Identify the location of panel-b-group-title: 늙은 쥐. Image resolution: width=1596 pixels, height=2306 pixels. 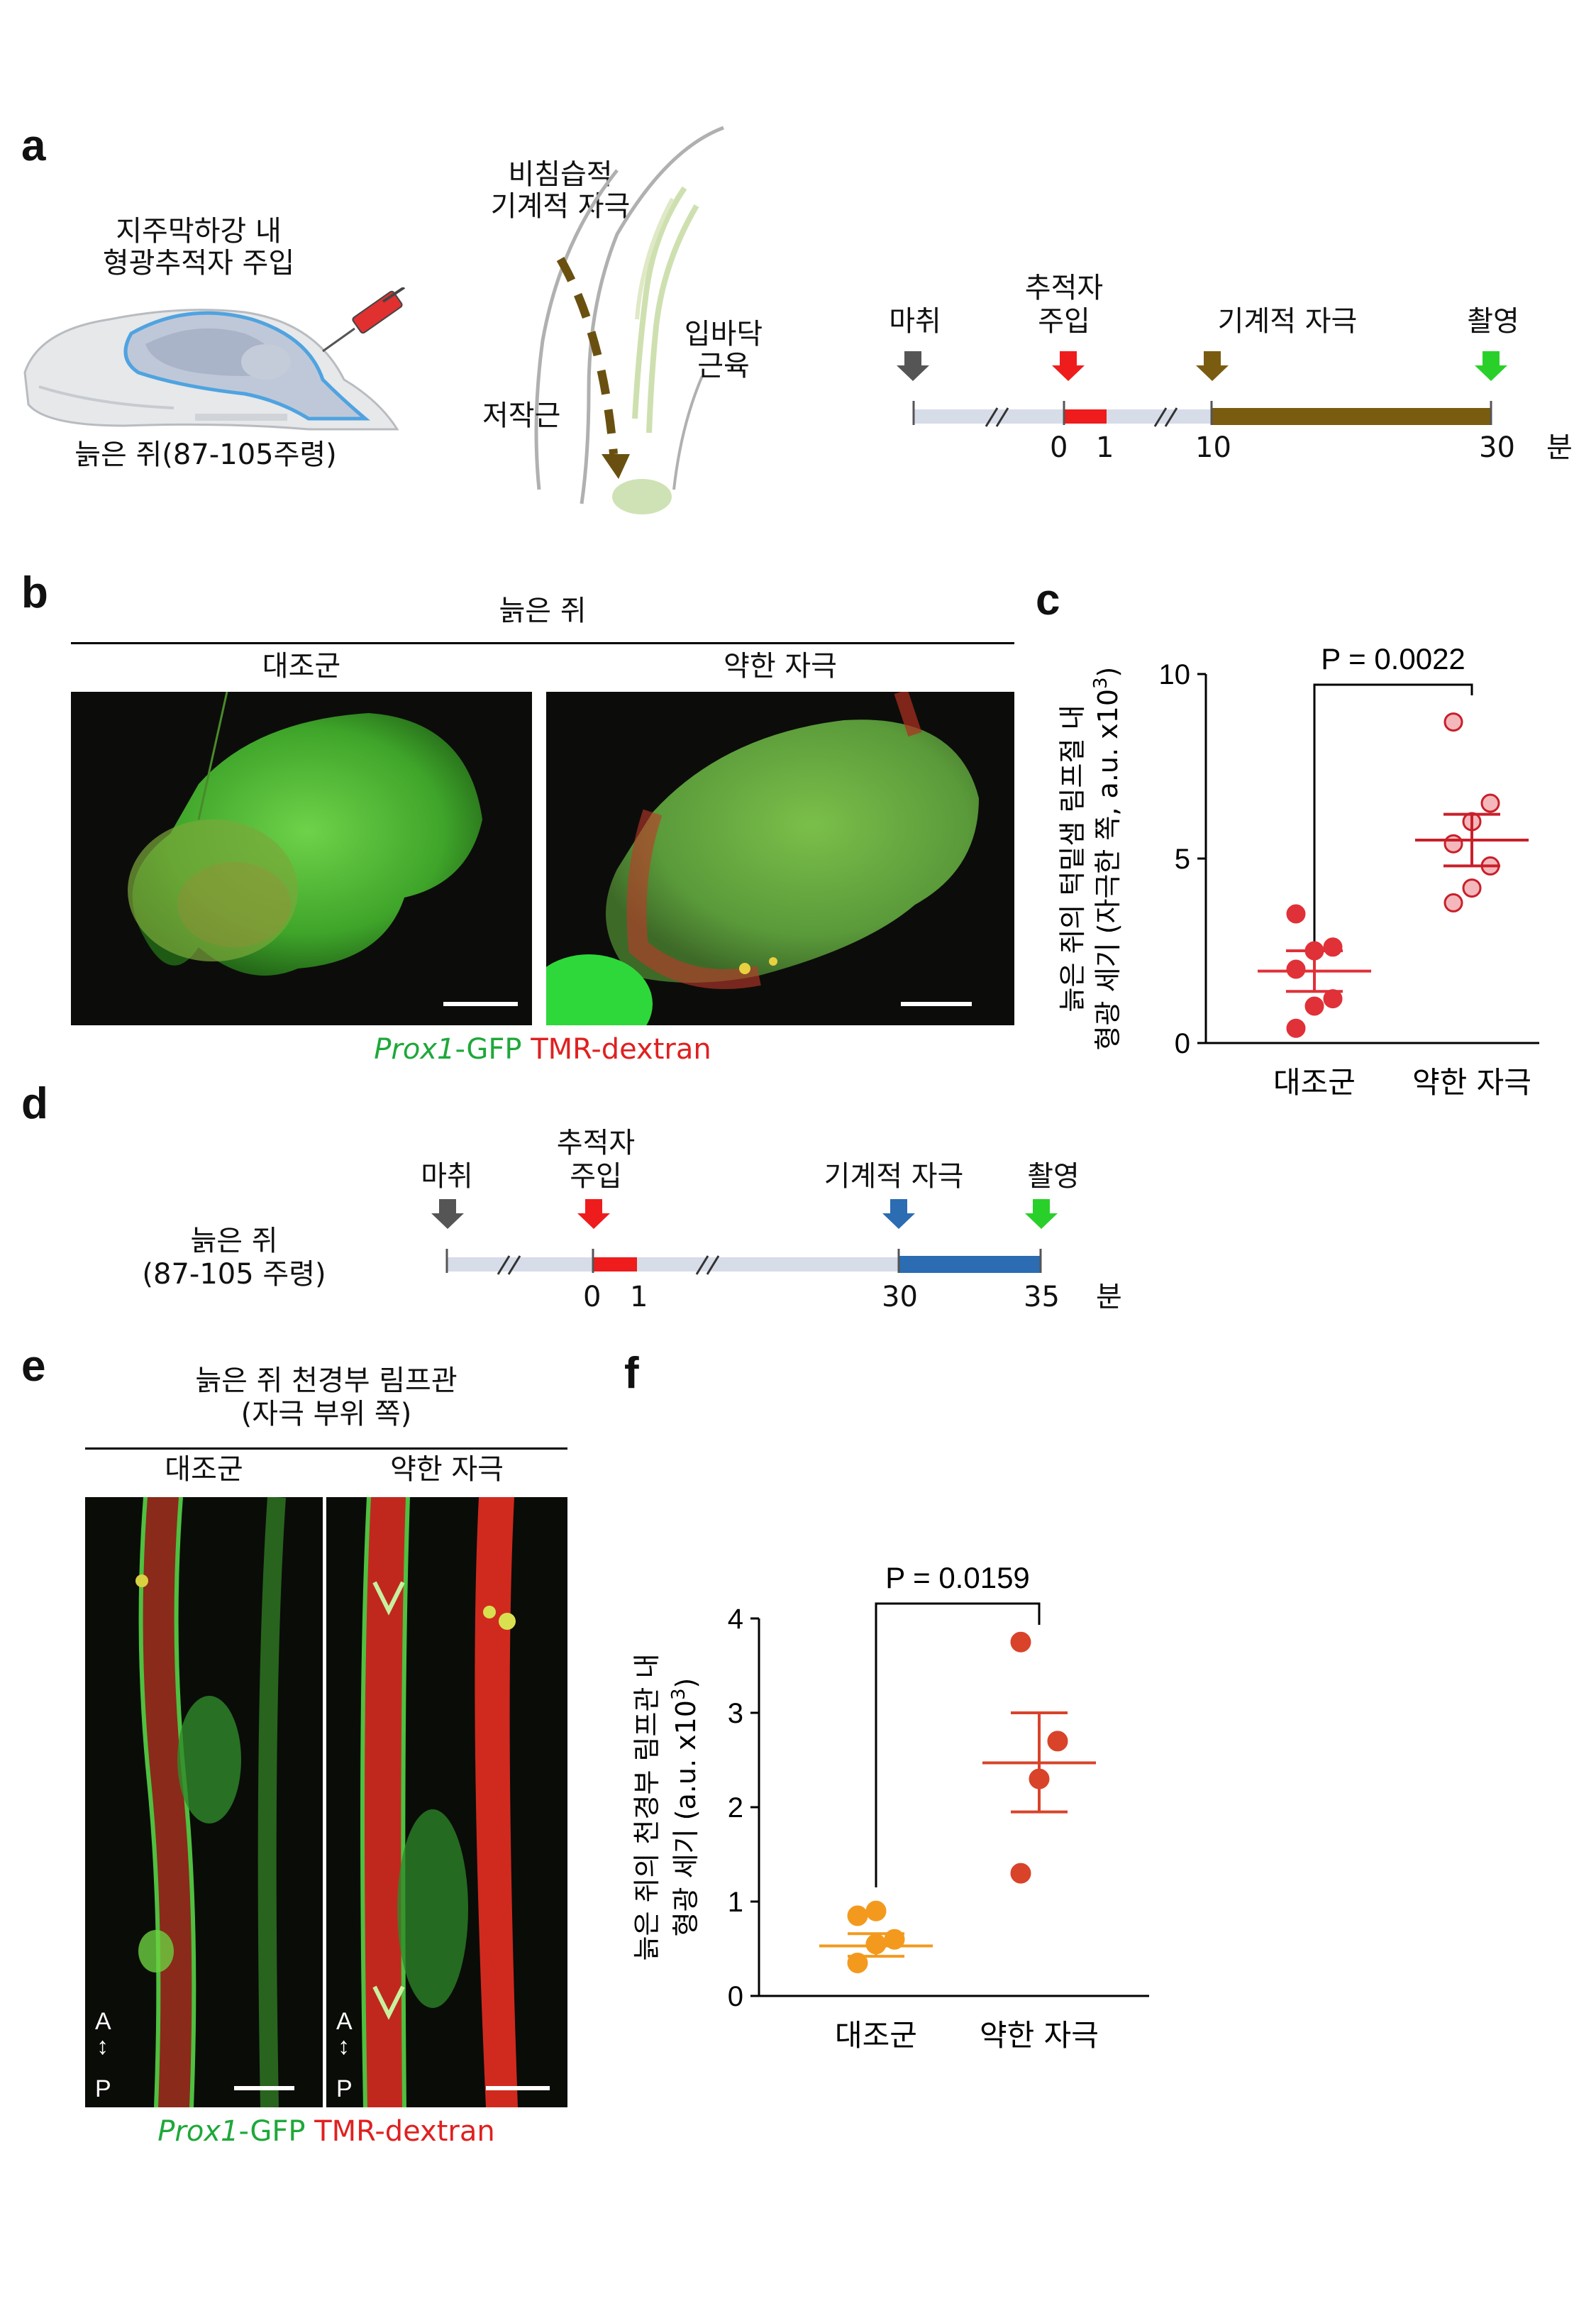
(543, 611).